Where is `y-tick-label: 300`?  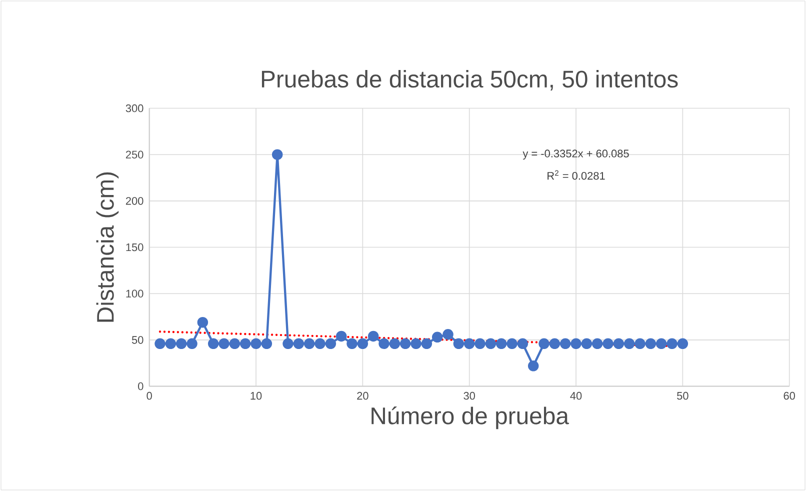
y-tick-label: 300 is located at coordinates (135, 108).